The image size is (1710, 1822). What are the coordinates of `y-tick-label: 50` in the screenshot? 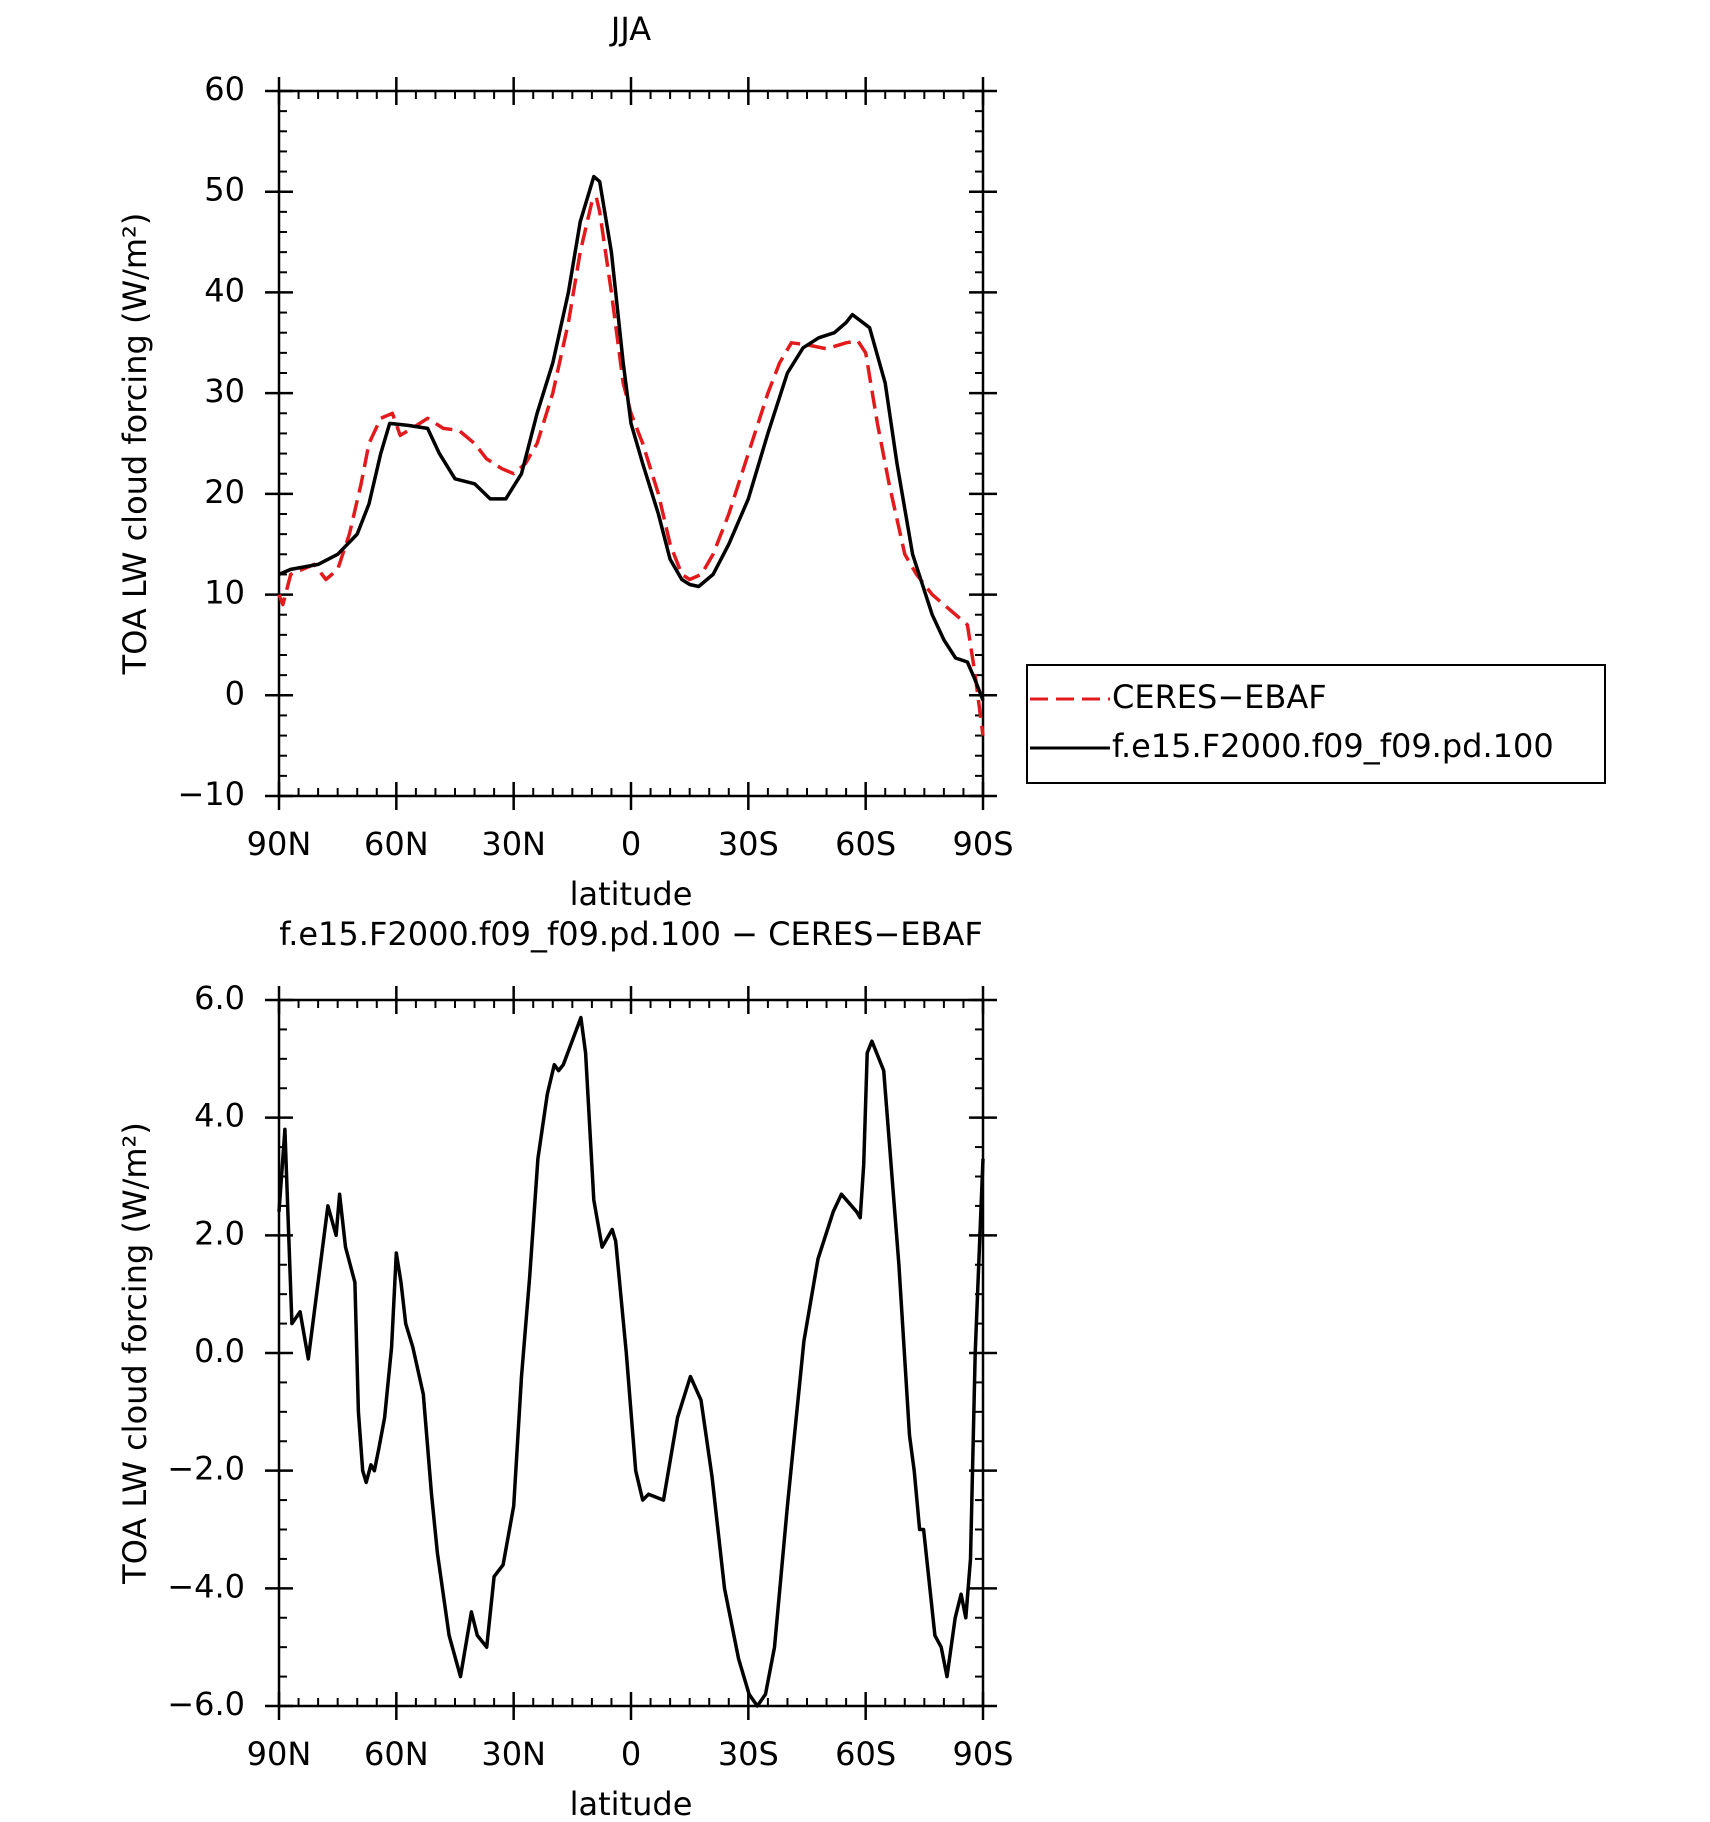 It's located at (224, 190).